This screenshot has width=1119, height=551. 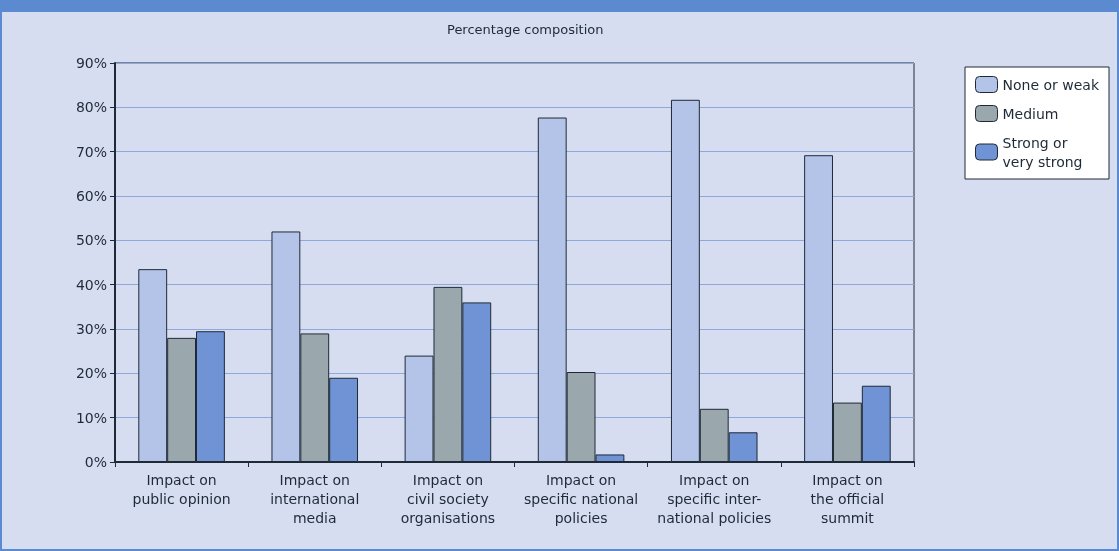 I want to click on legend-label: Medium, so click(x=1030, y=113).